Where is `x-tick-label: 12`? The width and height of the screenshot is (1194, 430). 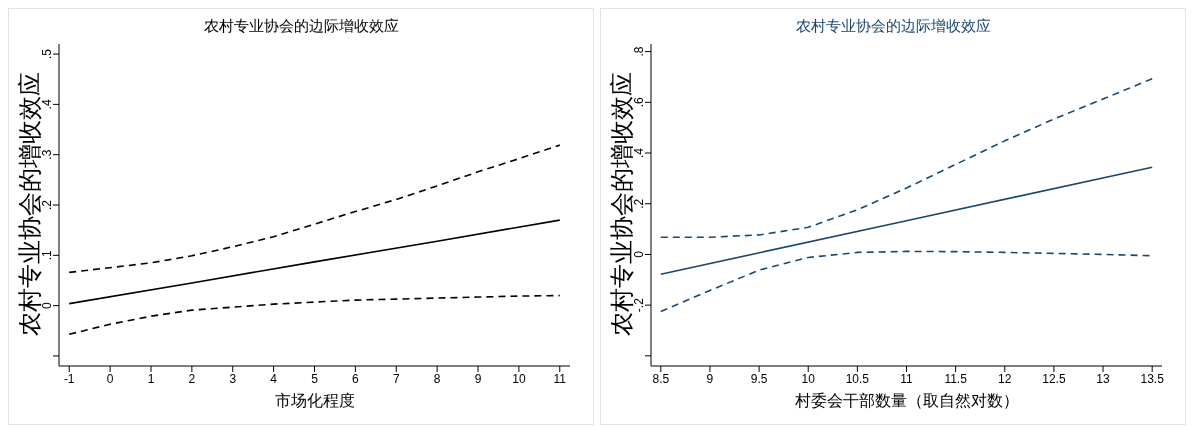
x-tick-label: 12 is located at coordinates (1005, 378).